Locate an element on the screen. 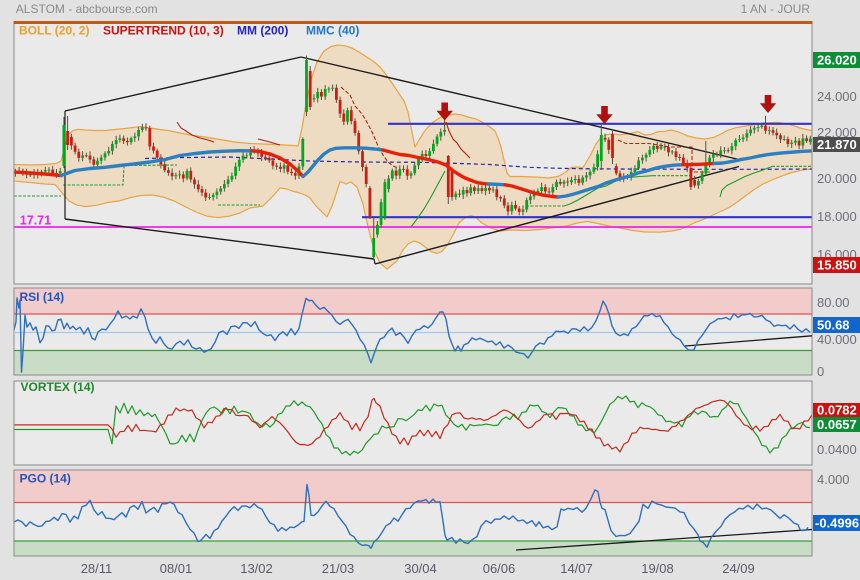  svg-text: 28/11 is located at coordinates (97, 568).